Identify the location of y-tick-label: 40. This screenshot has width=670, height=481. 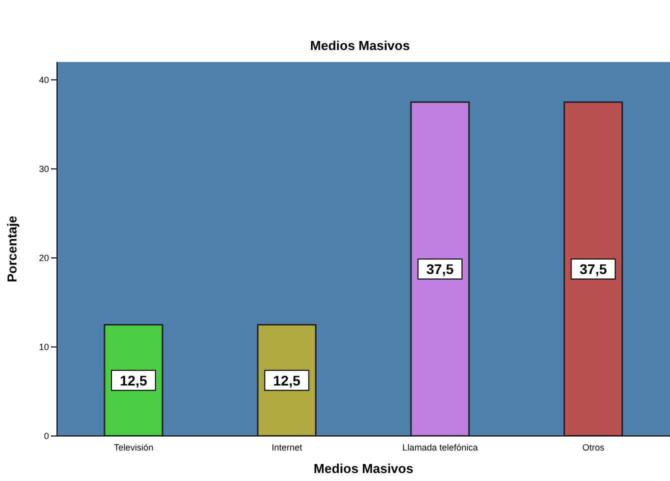
(43, 80).